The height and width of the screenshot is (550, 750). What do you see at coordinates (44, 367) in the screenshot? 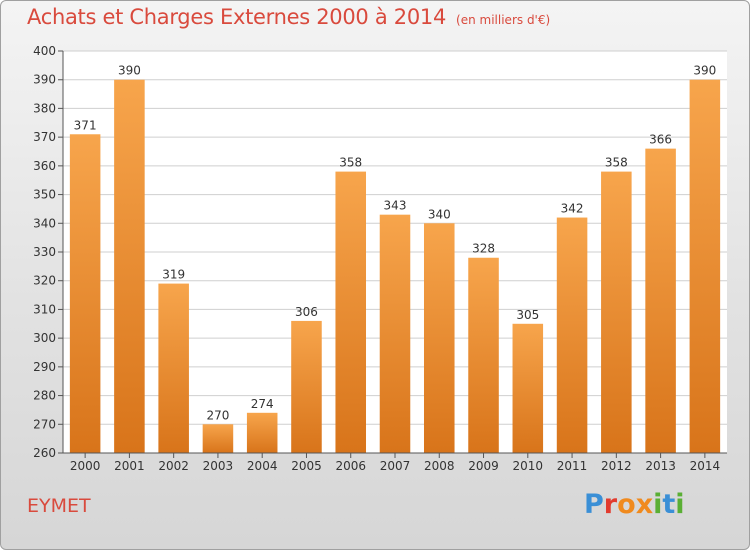
I see `y-tick-label: 290` at bounding box center [44, 367].